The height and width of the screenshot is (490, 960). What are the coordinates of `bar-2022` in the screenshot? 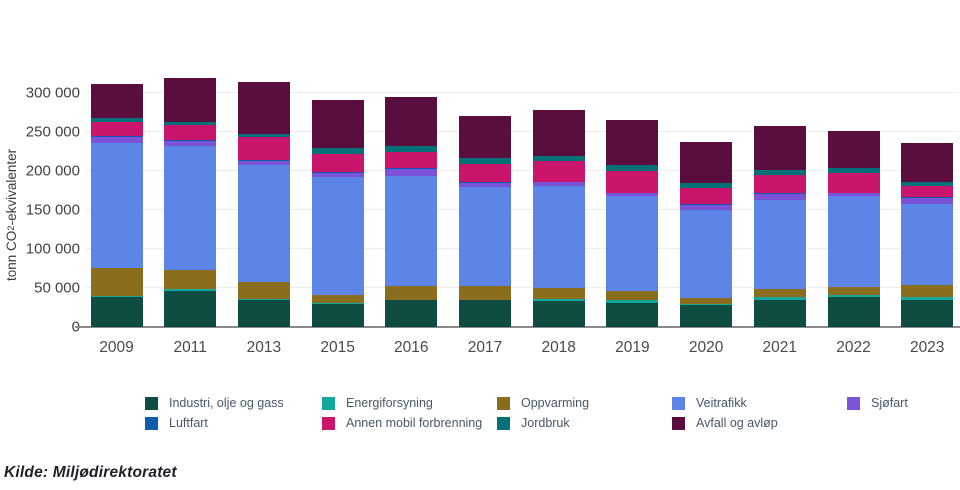 It's located at (853, 228).